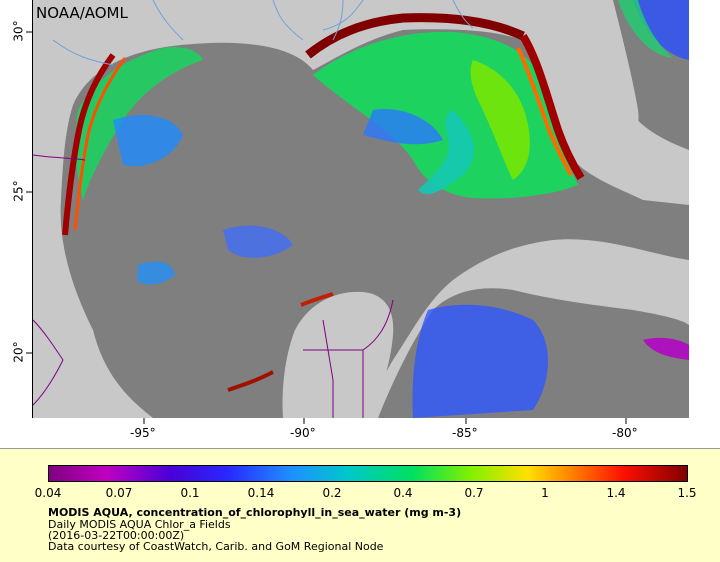 This screenshot has height=562, width=720. I want to click on x-tick-label: -95°, so click(143, 433).